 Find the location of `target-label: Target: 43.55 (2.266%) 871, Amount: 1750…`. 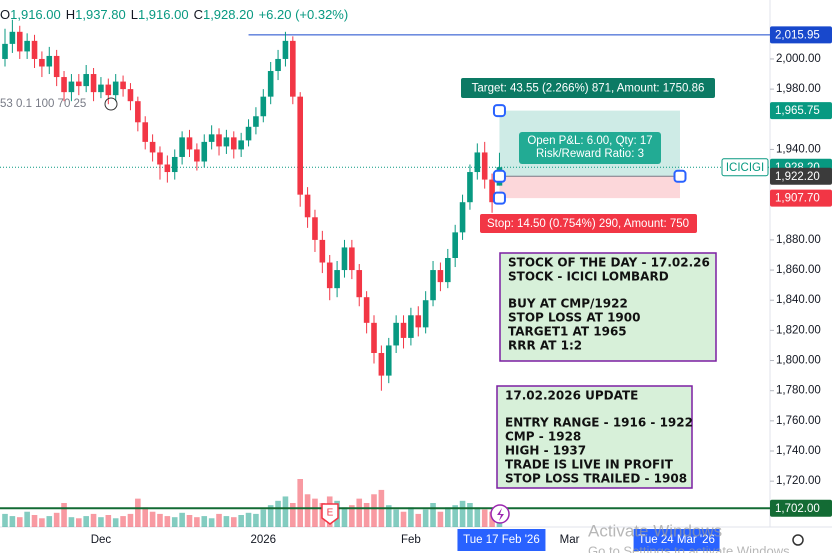

target-label: Target: 43.55 (2.266%) 871, Amount: 1750… is located at coordinates (588, 89).